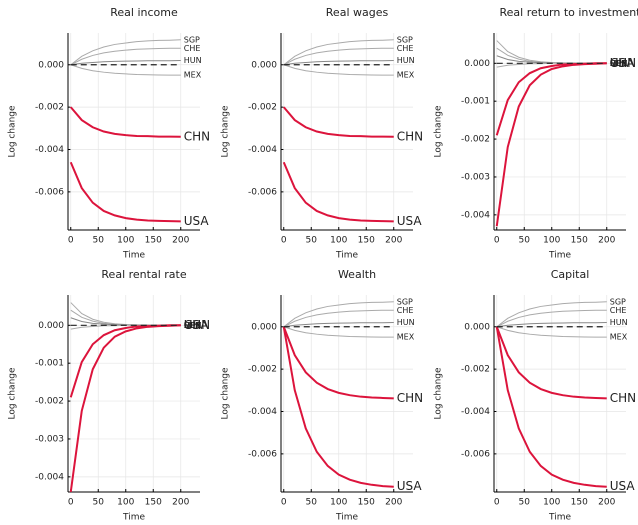 This screenshot has width=638, height=525. I want to click on chart-title: Real wages, so click(357, 12).